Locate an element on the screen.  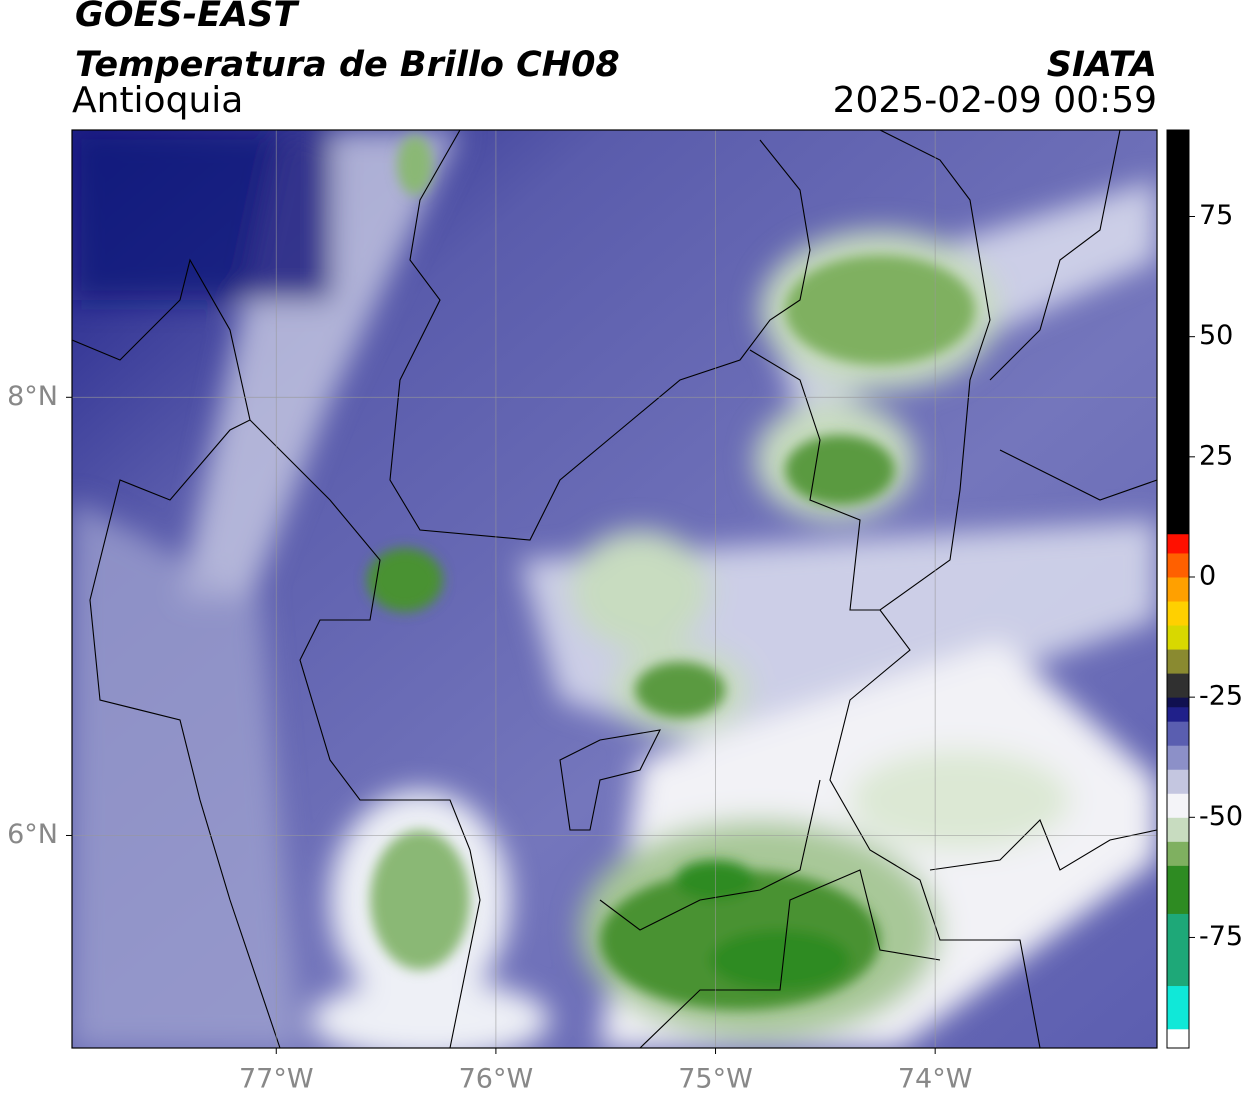
colorbar-tick-label: 75 is located at coordinates (1216, 215).